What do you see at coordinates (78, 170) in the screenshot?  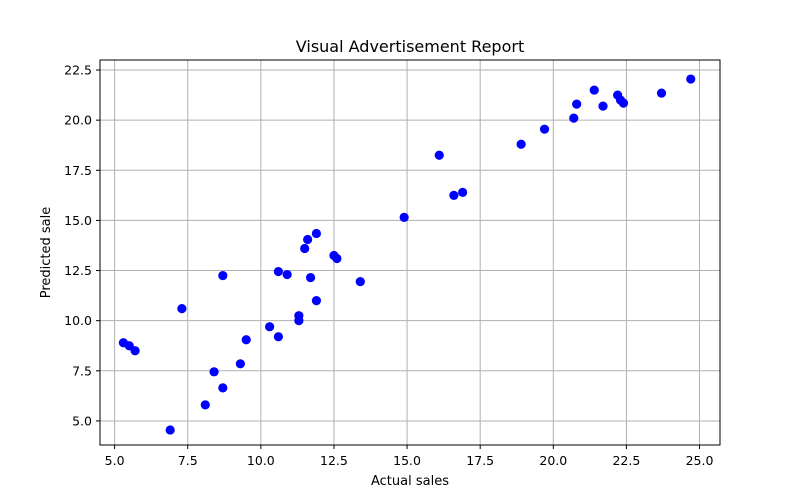 I see `y-tick-label: 17.5` at bounding box center [78, 170].